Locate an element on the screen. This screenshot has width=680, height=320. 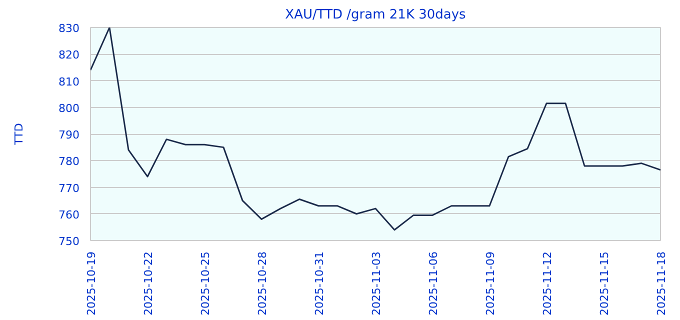
y-tick-label: 800 is located at coordinates (69, 108).